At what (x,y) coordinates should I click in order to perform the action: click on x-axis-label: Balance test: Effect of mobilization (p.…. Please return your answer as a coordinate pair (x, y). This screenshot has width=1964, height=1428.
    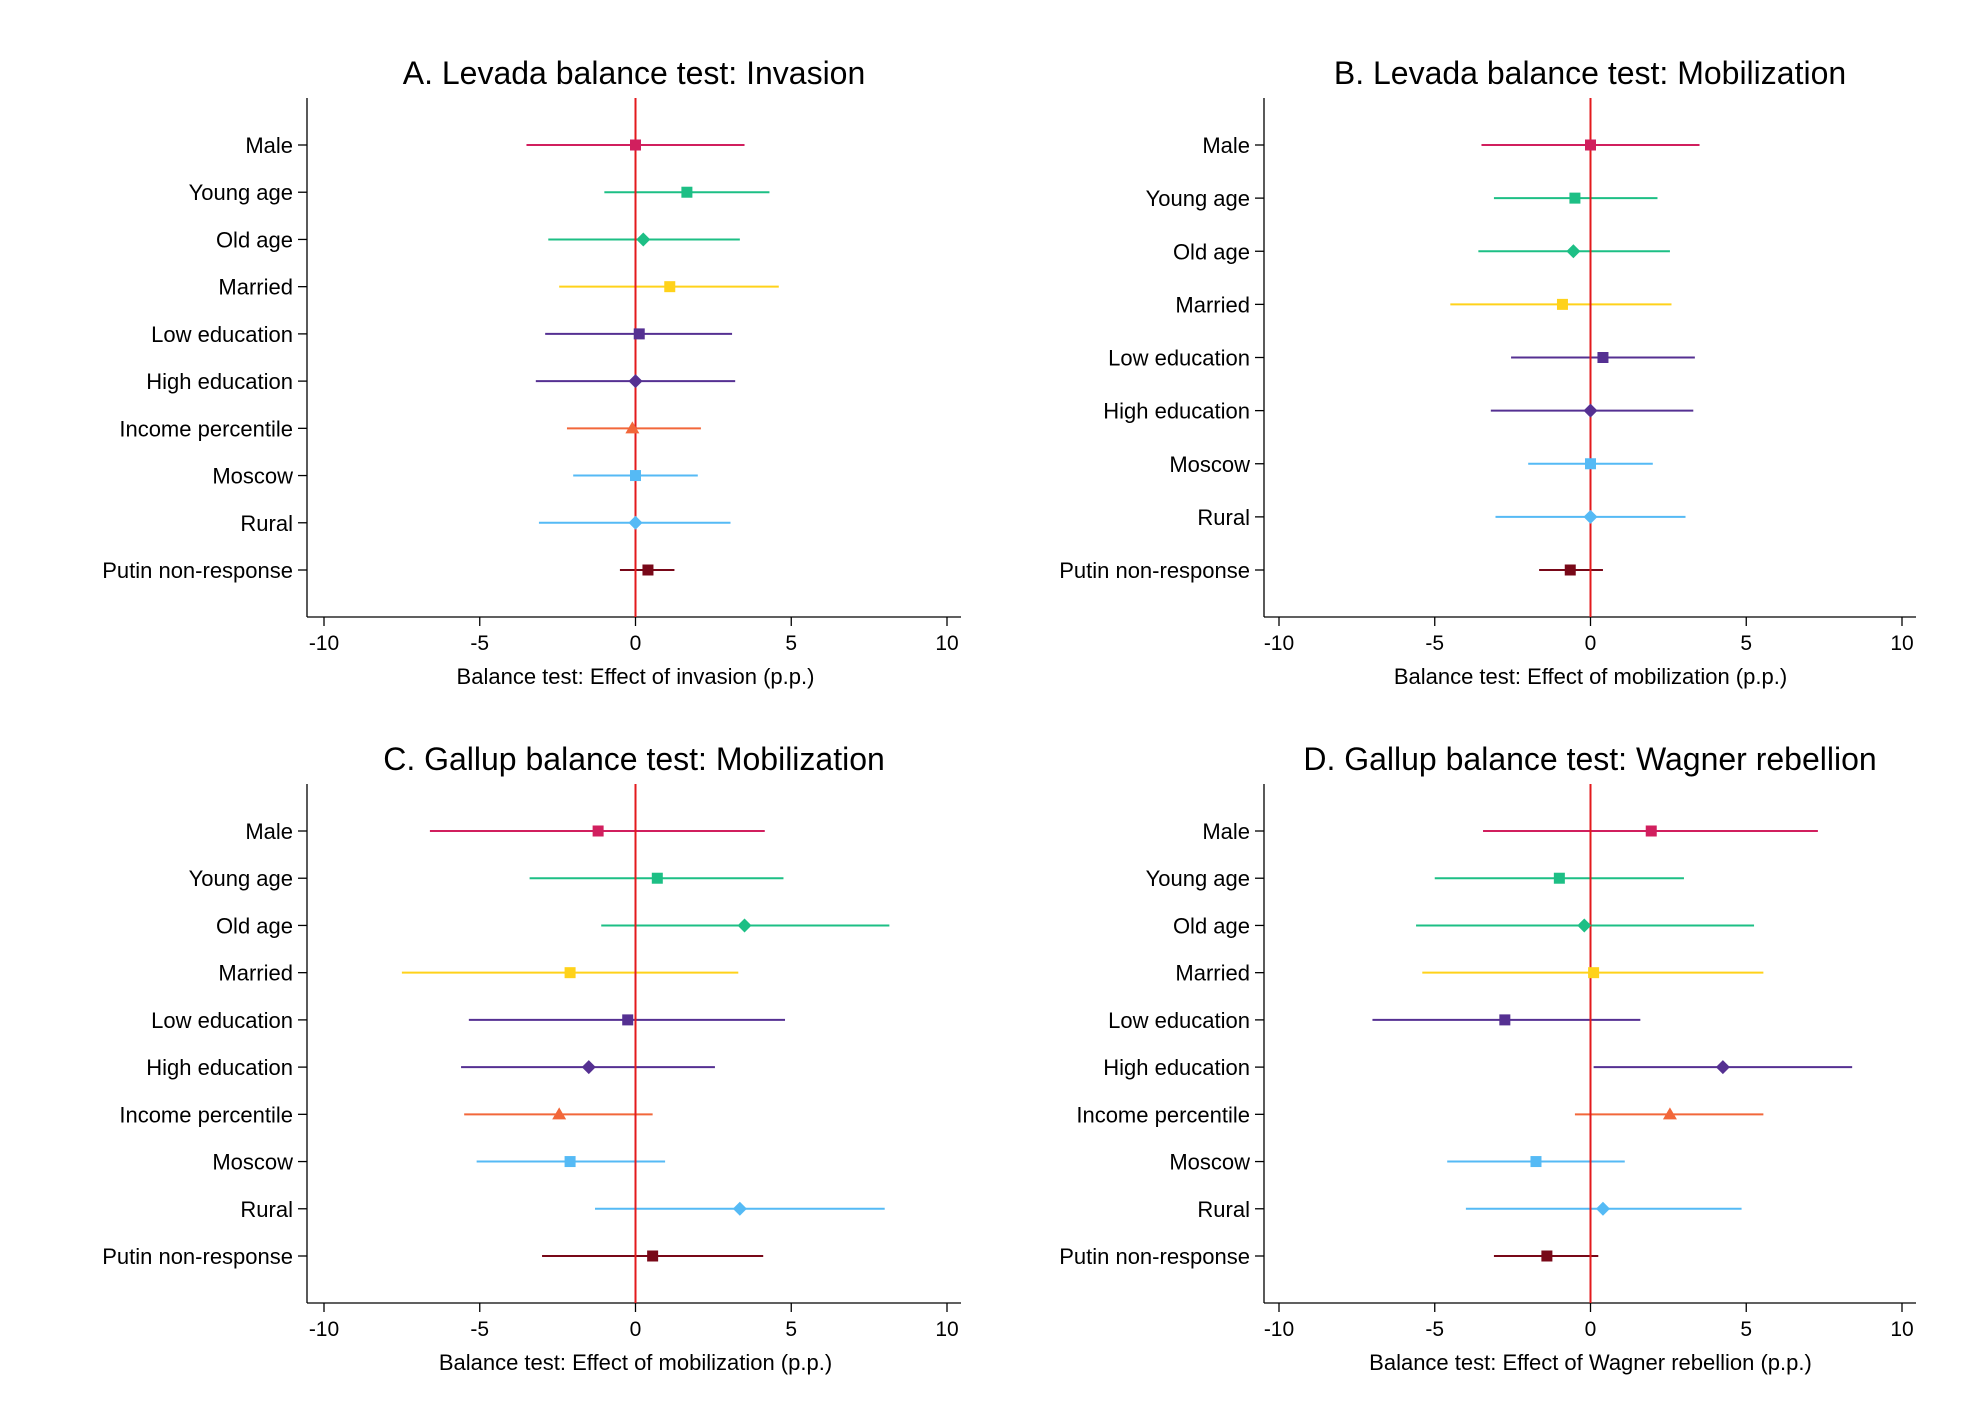
    Looking at the image, I should click on (1590, 676).